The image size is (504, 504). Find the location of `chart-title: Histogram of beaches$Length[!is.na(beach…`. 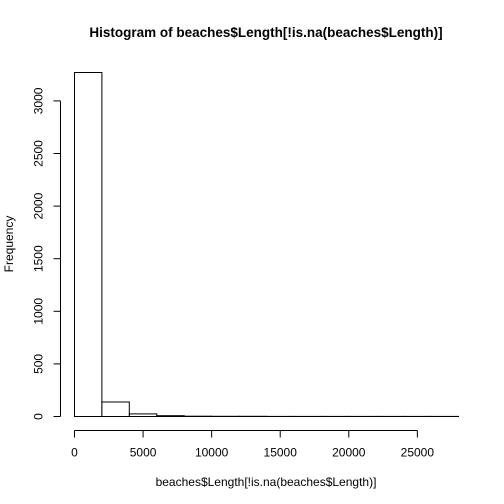

chart-title: Histogram of beaches$Length[!is.na(beach… is located at coordinates (265, 32).